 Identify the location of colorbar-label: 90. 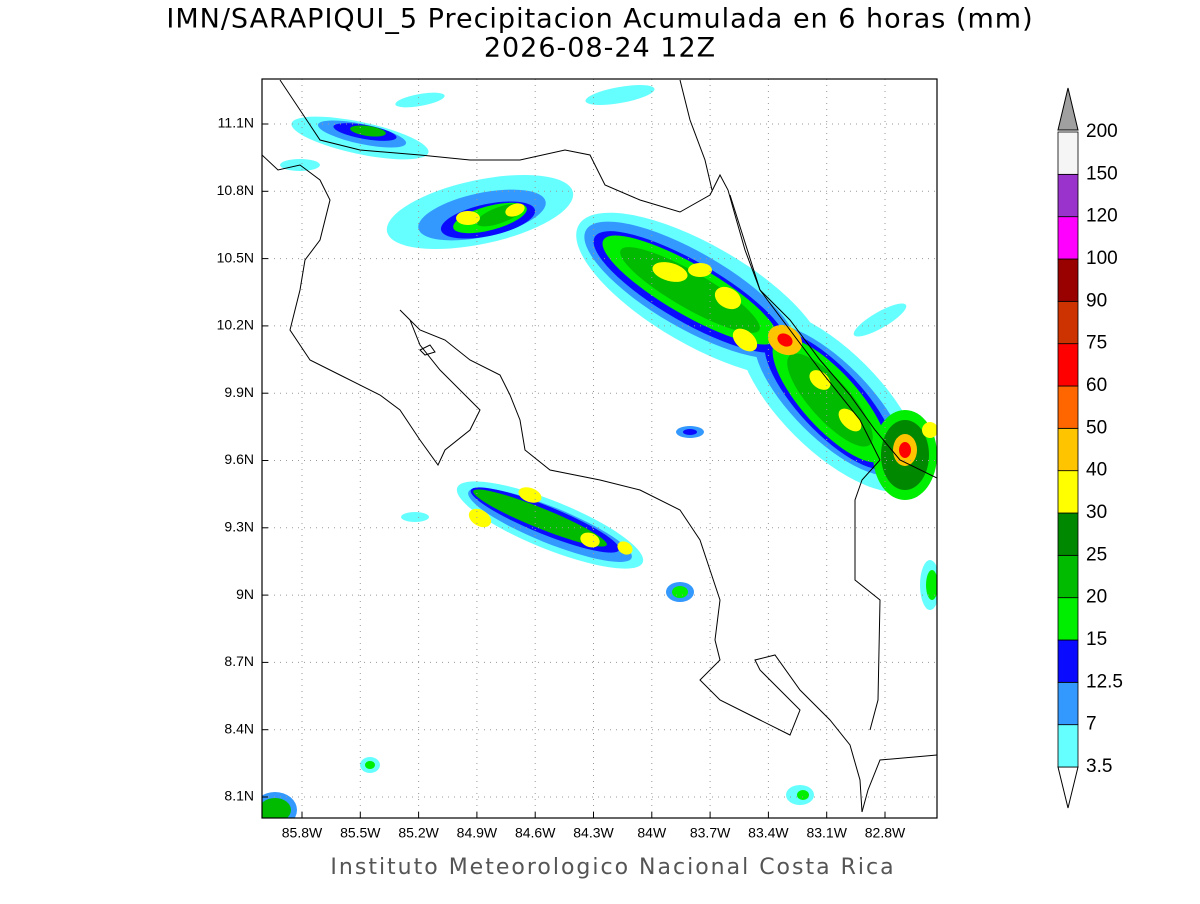
(1096, 300).